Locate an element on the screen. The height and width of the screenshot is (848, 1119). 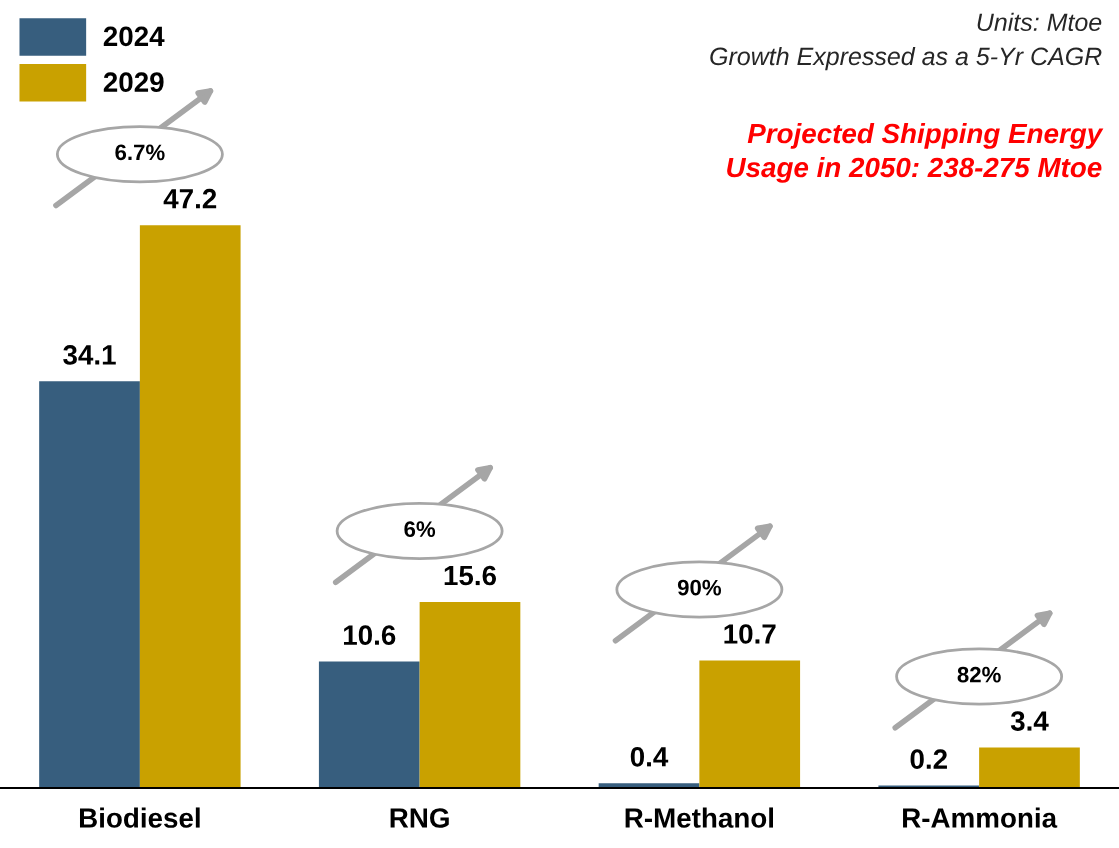
x-tick-label: R-Methanol is located at coordinates (699, 817).